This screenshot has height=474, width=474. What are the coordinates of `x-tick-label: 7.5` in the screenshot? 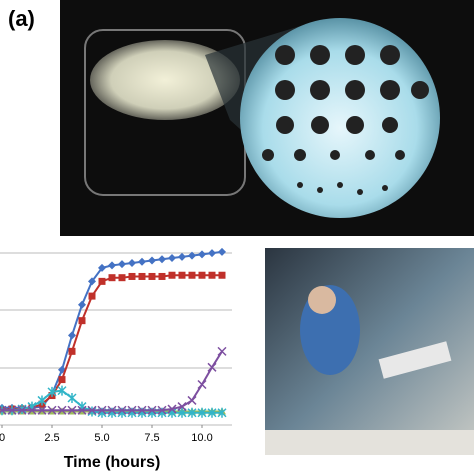 It's located at (151, 438).